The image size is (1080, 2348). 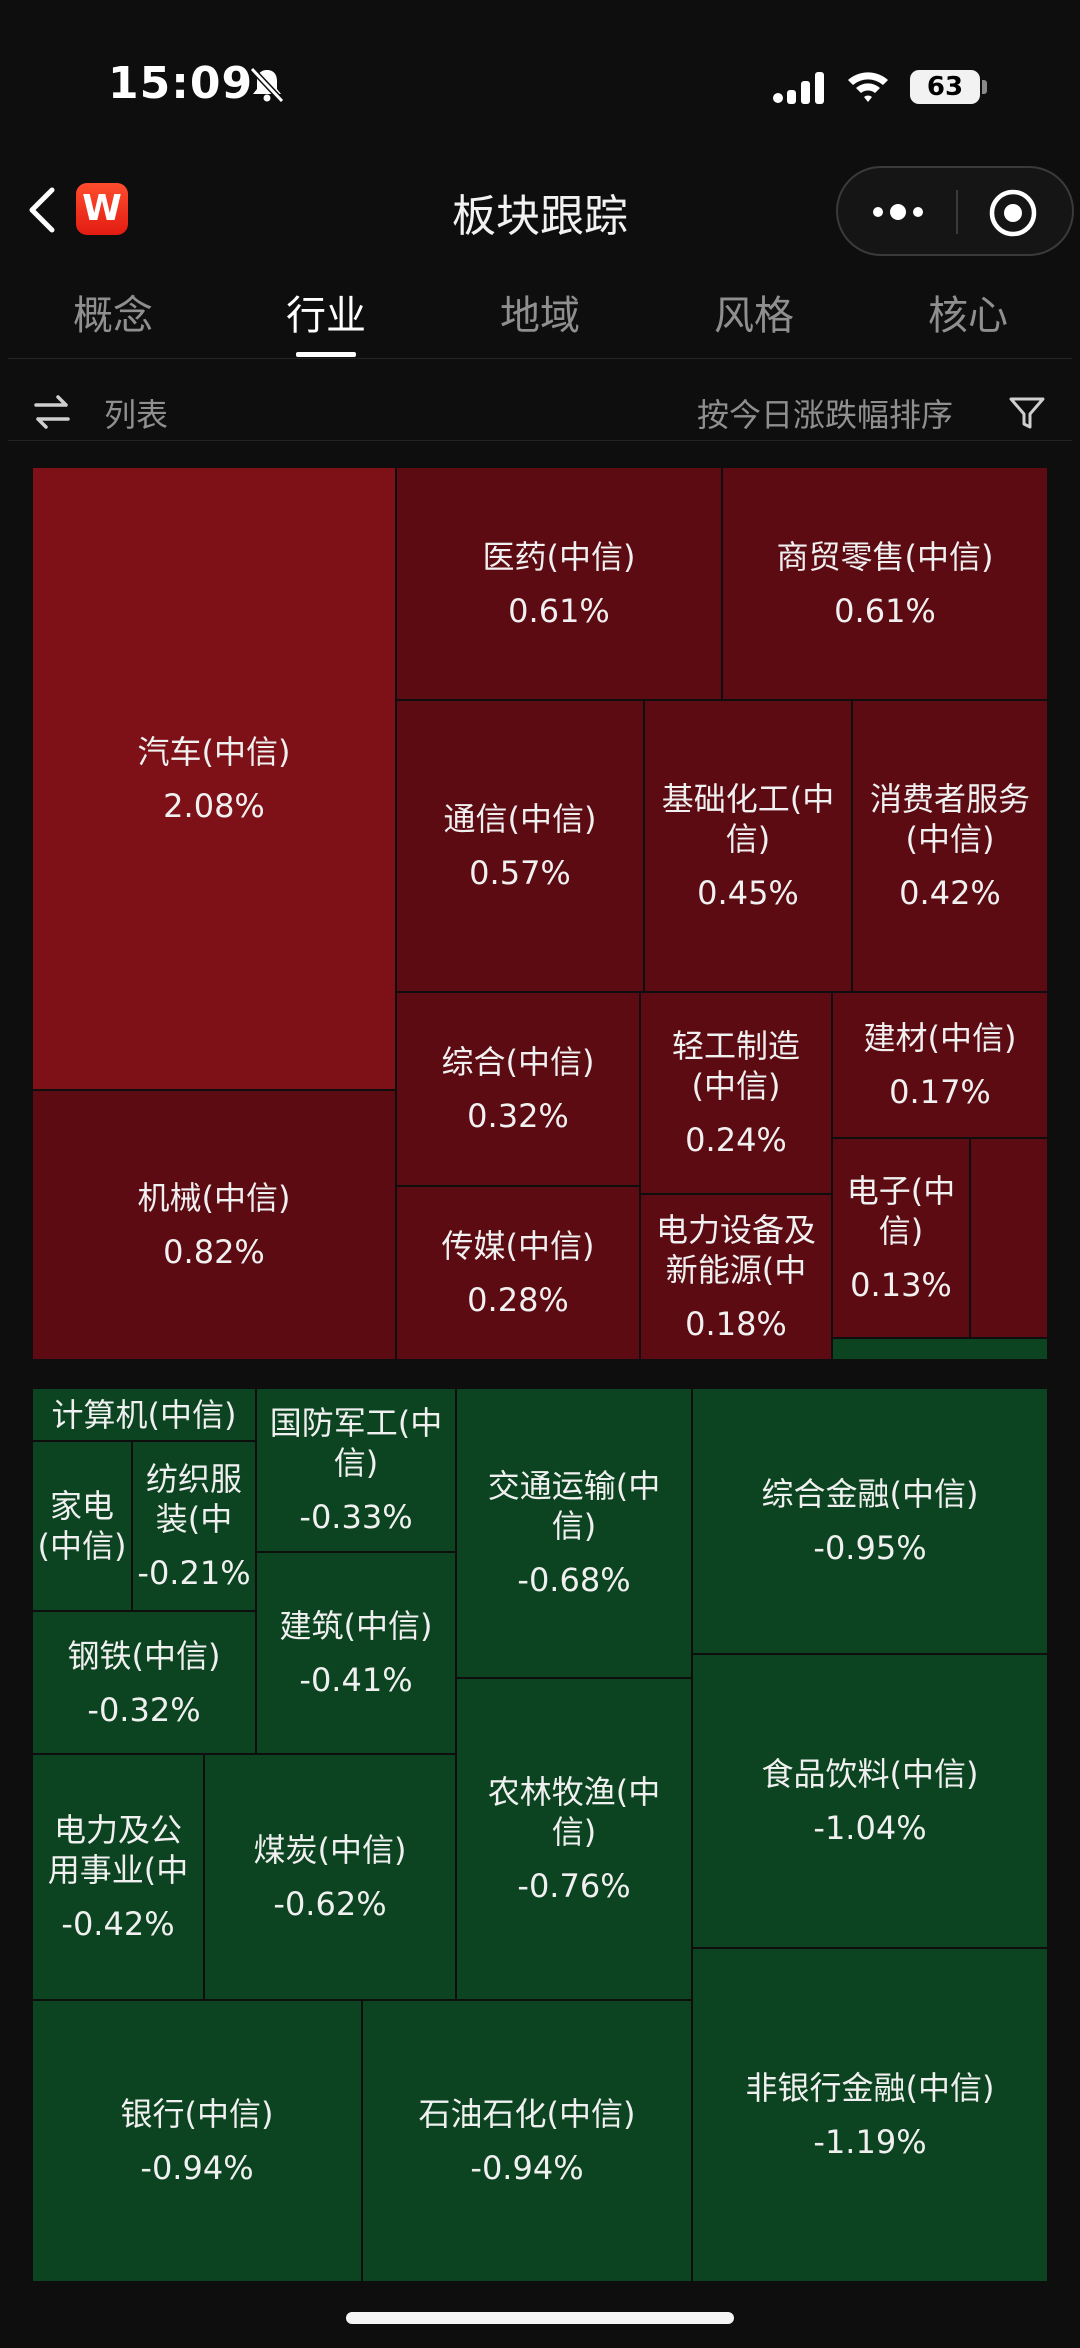 What do you see at coordinates (518, 1273) in the screenshot?
I see `treemap-cell-media: 传媒(中信) 0.28%` at bounding box center [518, 1273].